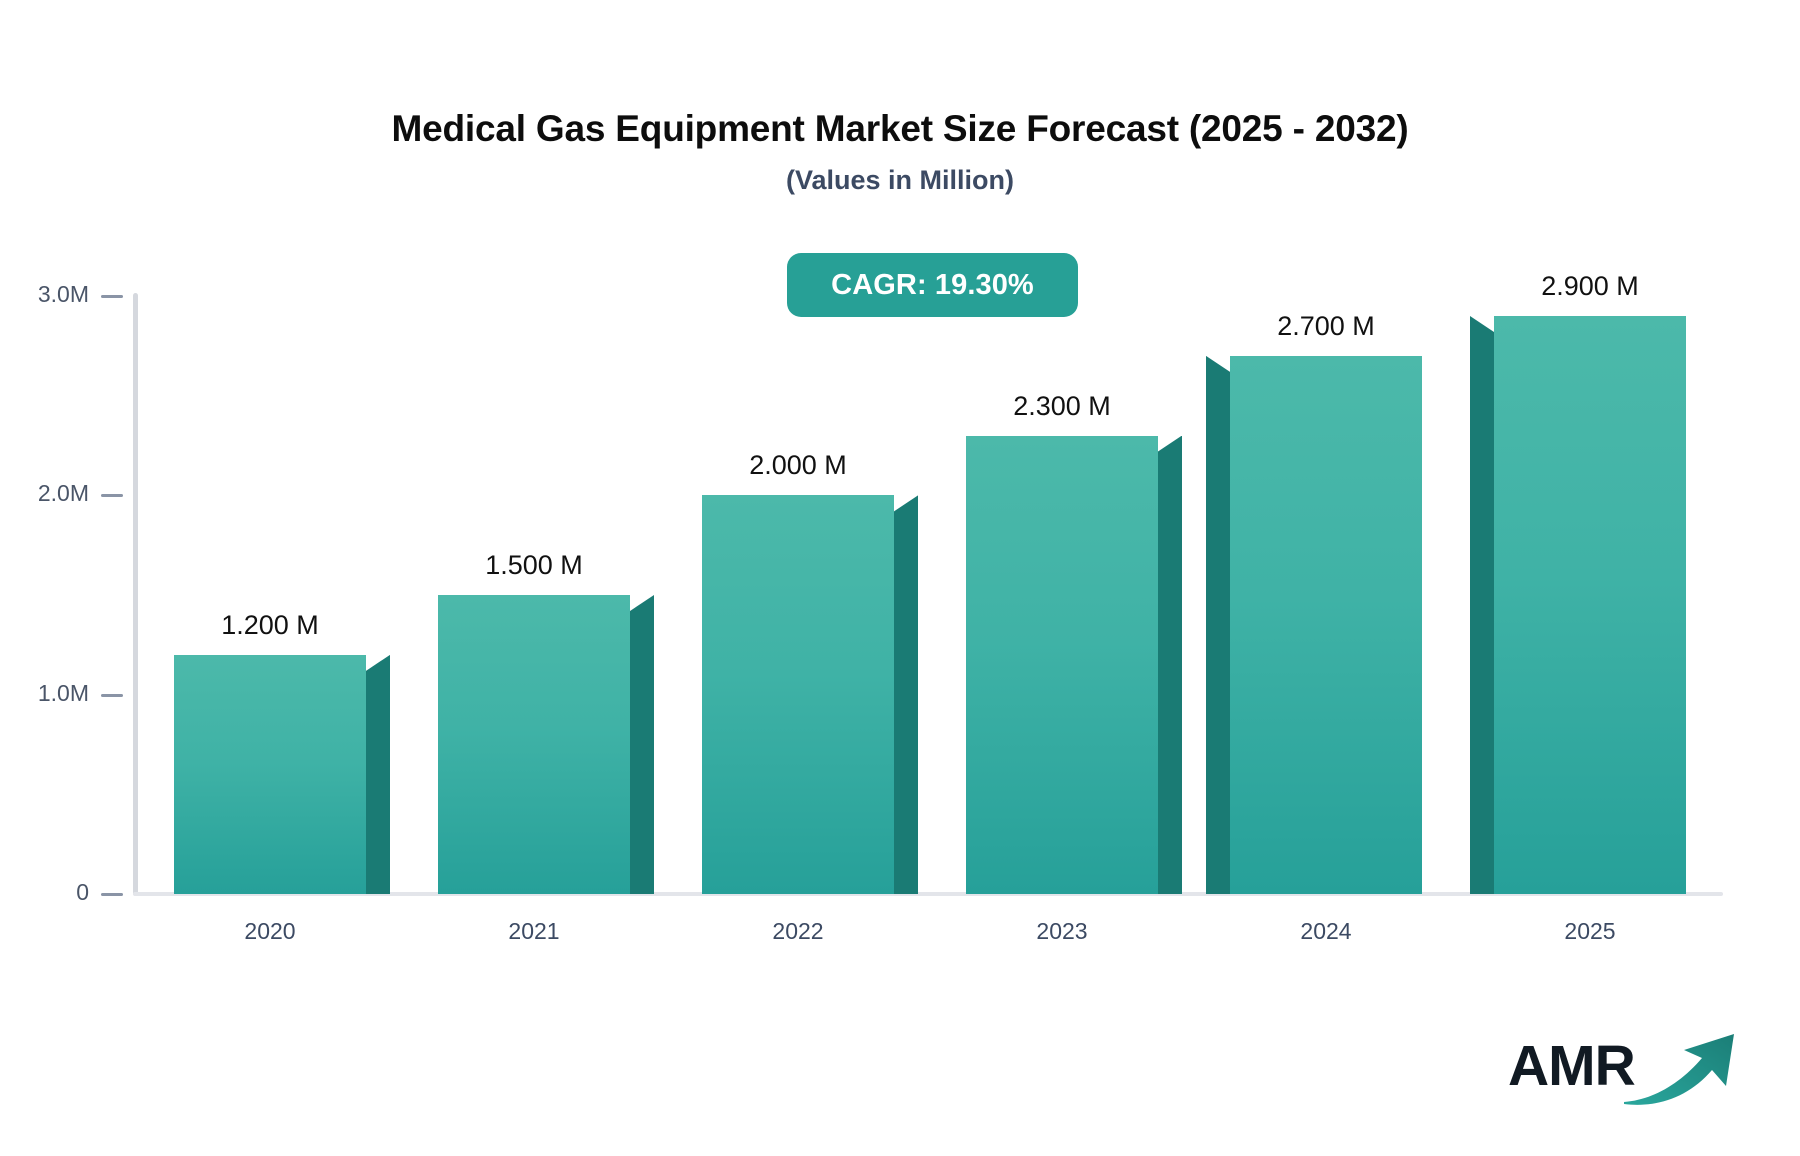  I want to click on bar-2020: 1.200 M, so click(282, 752).